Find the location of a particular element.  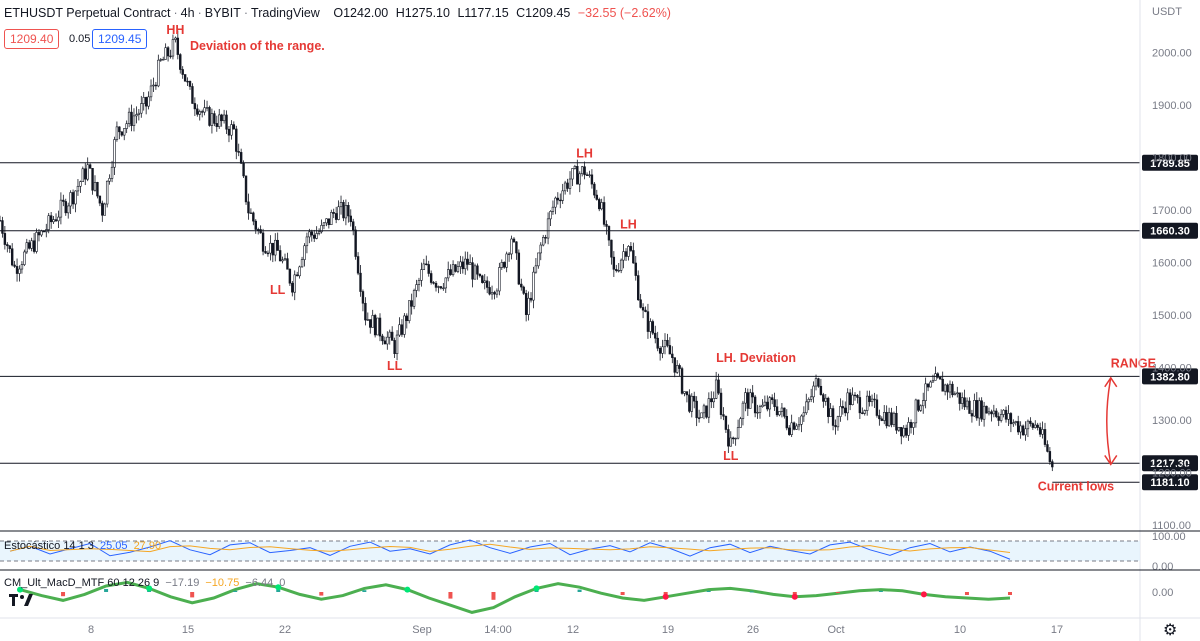

macd-cross-dot is located at coordinates (665, 596).